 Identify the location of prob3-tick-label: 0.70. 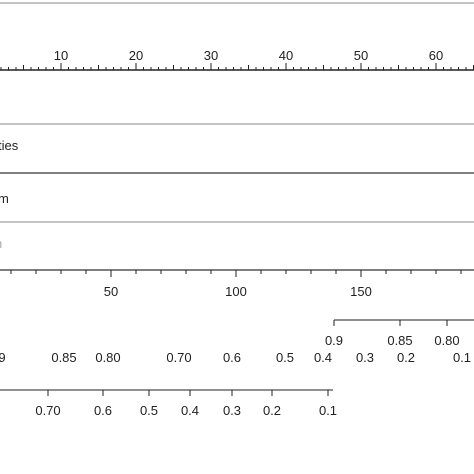
(47, 410).